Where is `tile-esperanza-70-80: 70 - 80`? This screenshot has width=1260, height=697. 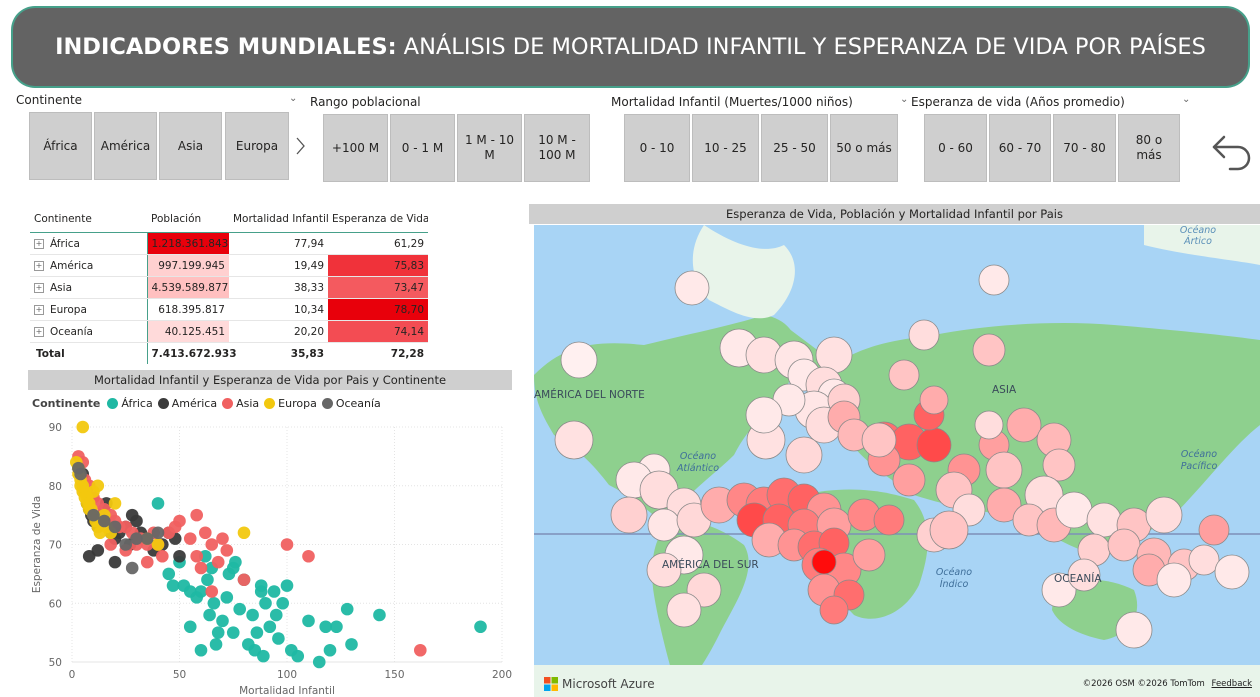
tile-esperanza-70-80: 70 - 80 is located at coordinates (1084, 148).